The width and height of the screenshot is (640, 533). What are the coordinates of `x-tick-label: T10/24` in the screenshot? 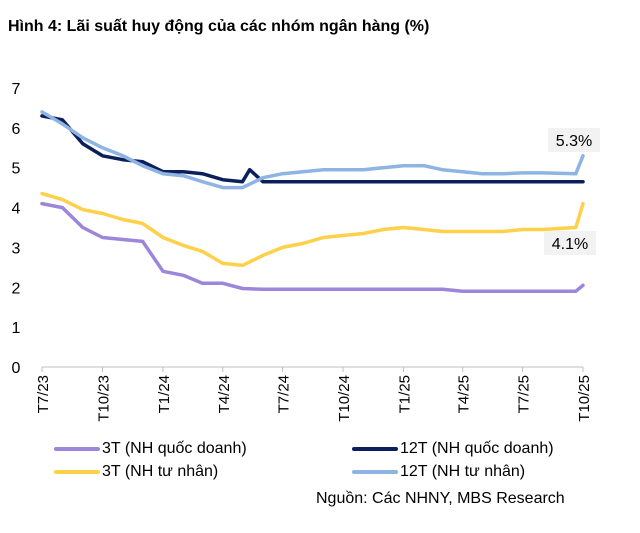 It's located at (344, 398).